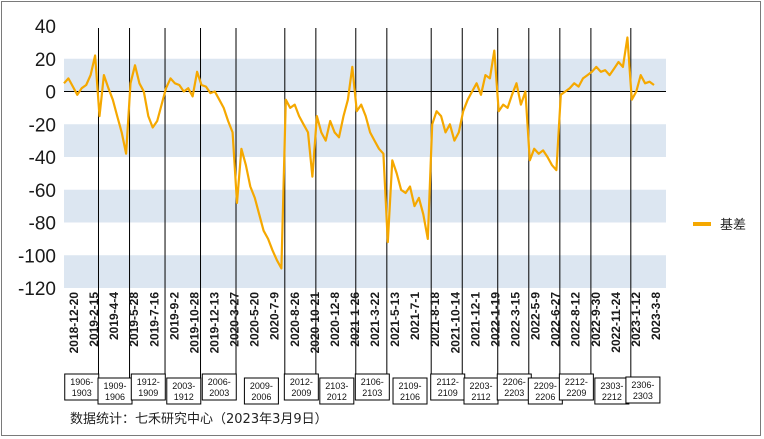 The image size is (764, 439). Describe the element at coordinates (536, 316) in the screenshot. I see `x-tick-label: 2022-5-9` at that location.